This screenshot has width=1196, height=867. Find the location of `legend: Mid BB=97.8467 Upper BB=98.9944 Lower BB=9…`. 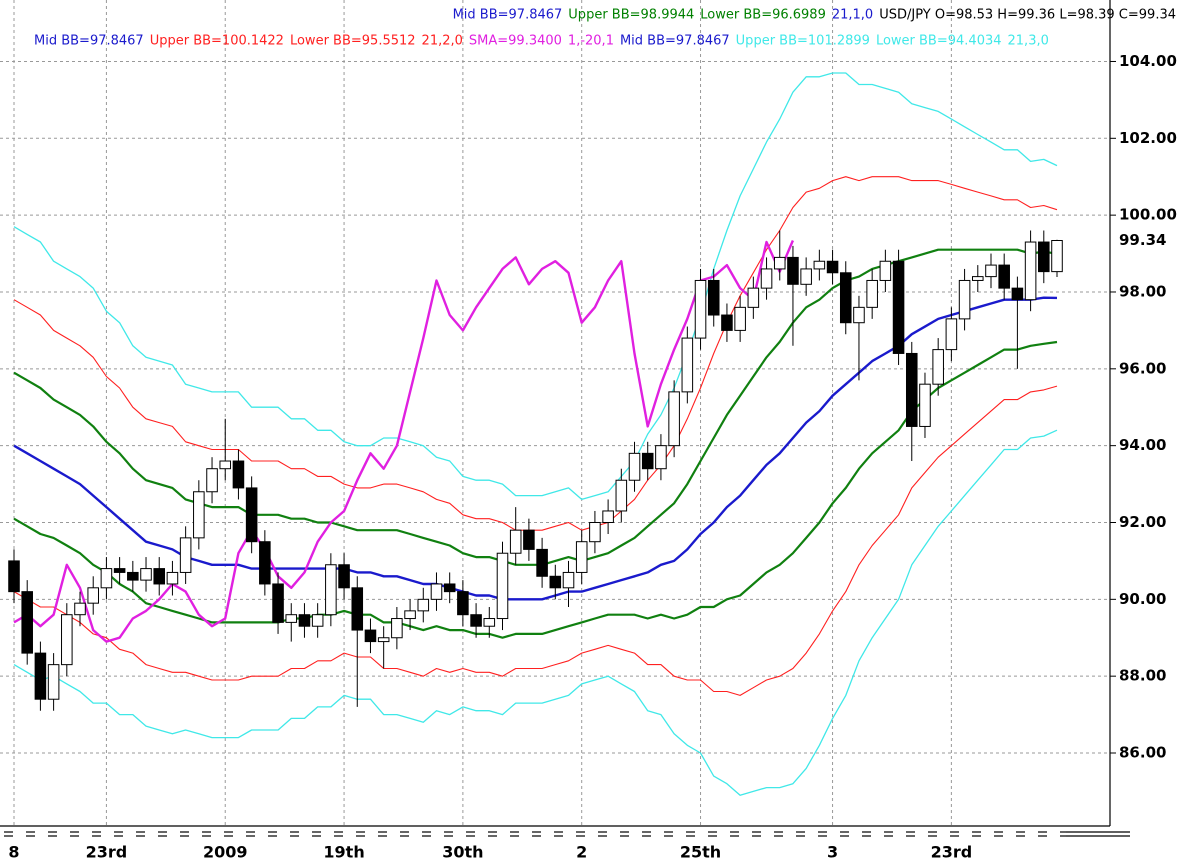

legend: Mid BB=97.8467 Upper BB=98.9944 Lower BB=9… is located at coordinates (605, 28).